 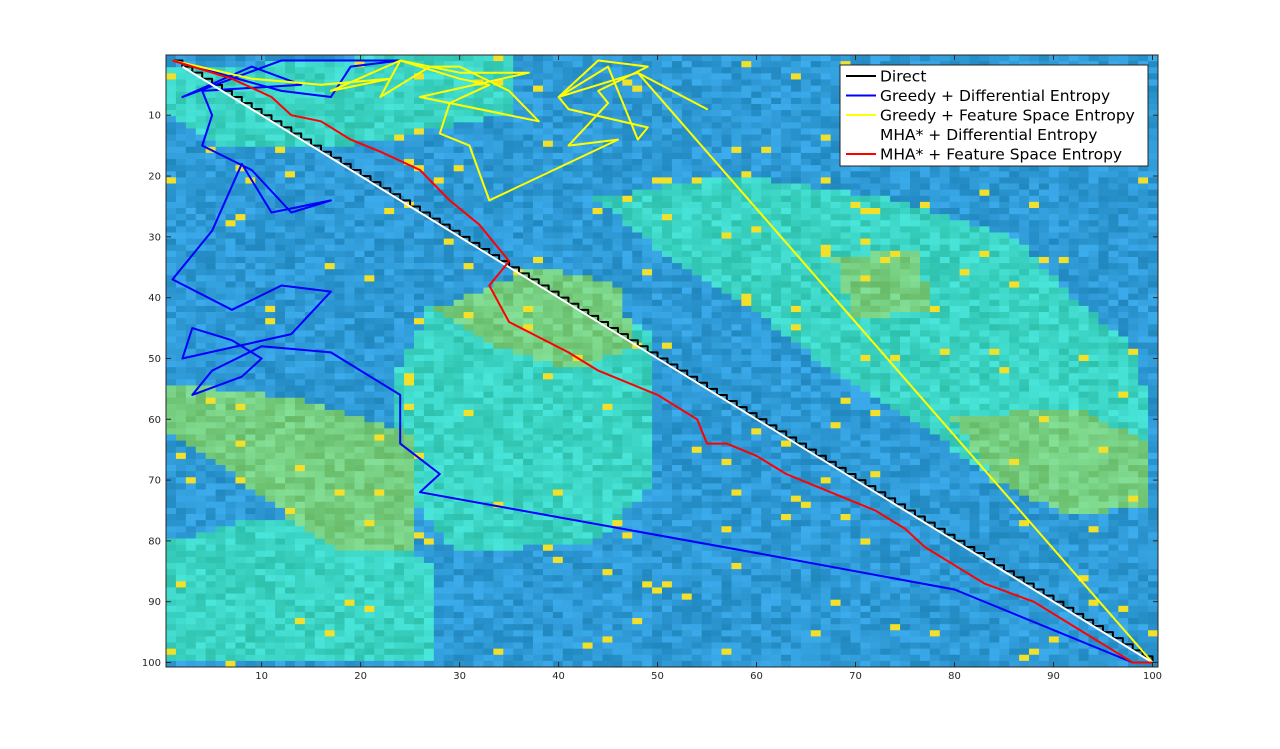 What do you see at coordinates (261, 676) in the screenshot?
I see `x-tick-label: 10` at bounding box center [261, 676].